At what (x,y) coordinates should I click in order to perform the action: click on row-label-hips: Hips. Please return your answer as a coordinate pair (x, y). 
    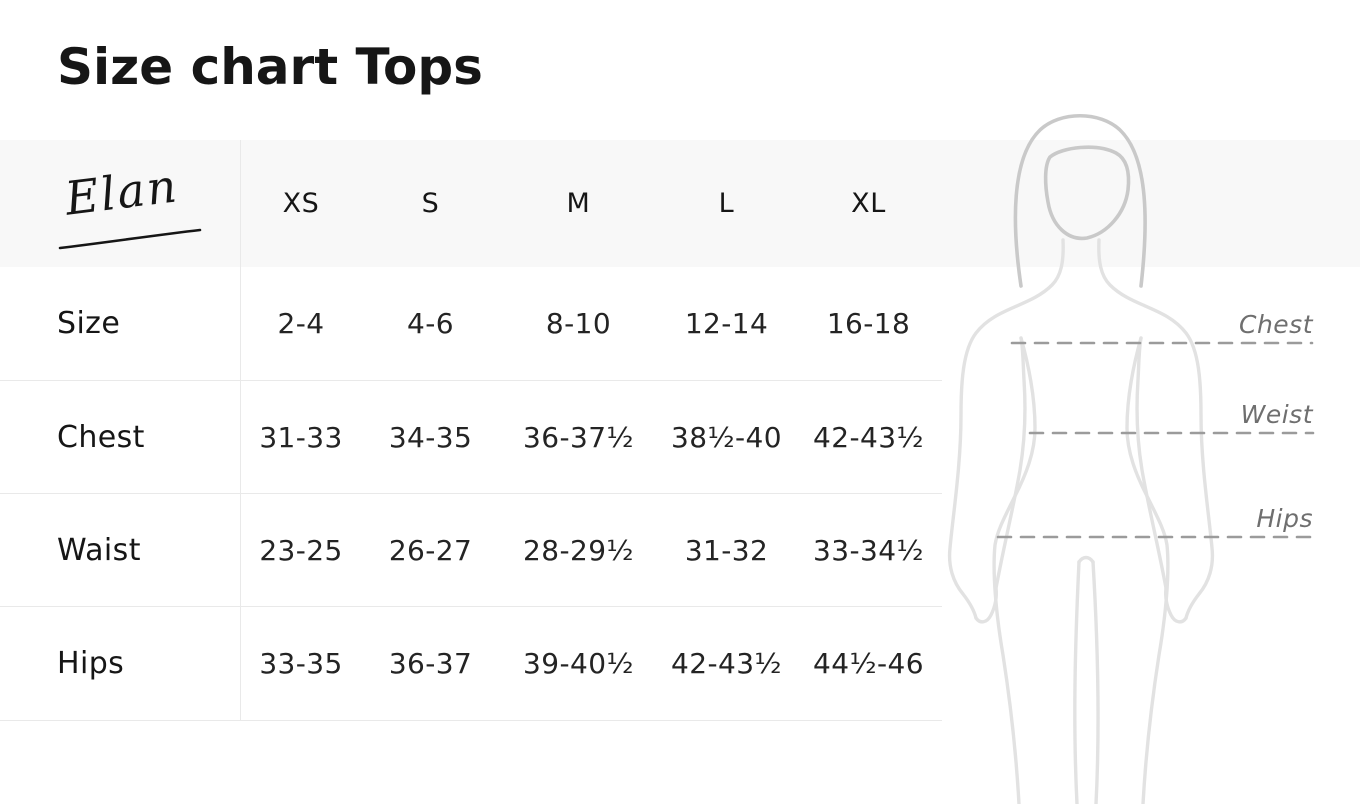
    Looking at the image, I should click on (91, 663).